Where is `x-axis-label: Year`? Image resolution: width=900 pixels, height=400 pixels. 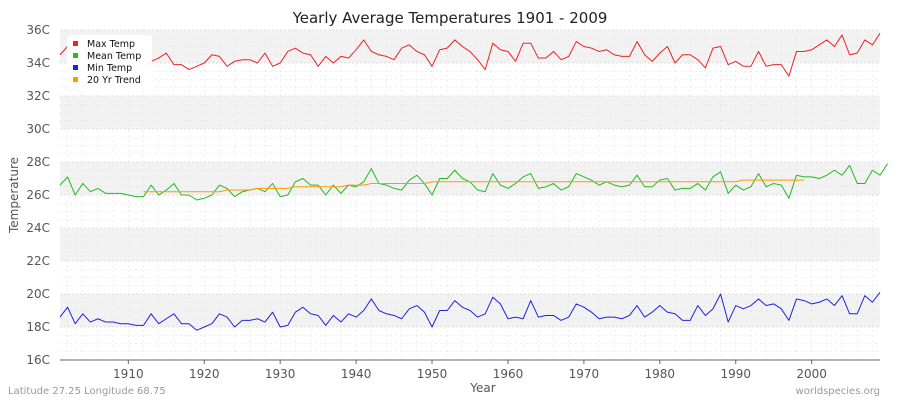 x-axis-label: Year is located at coordinates (482, 388).